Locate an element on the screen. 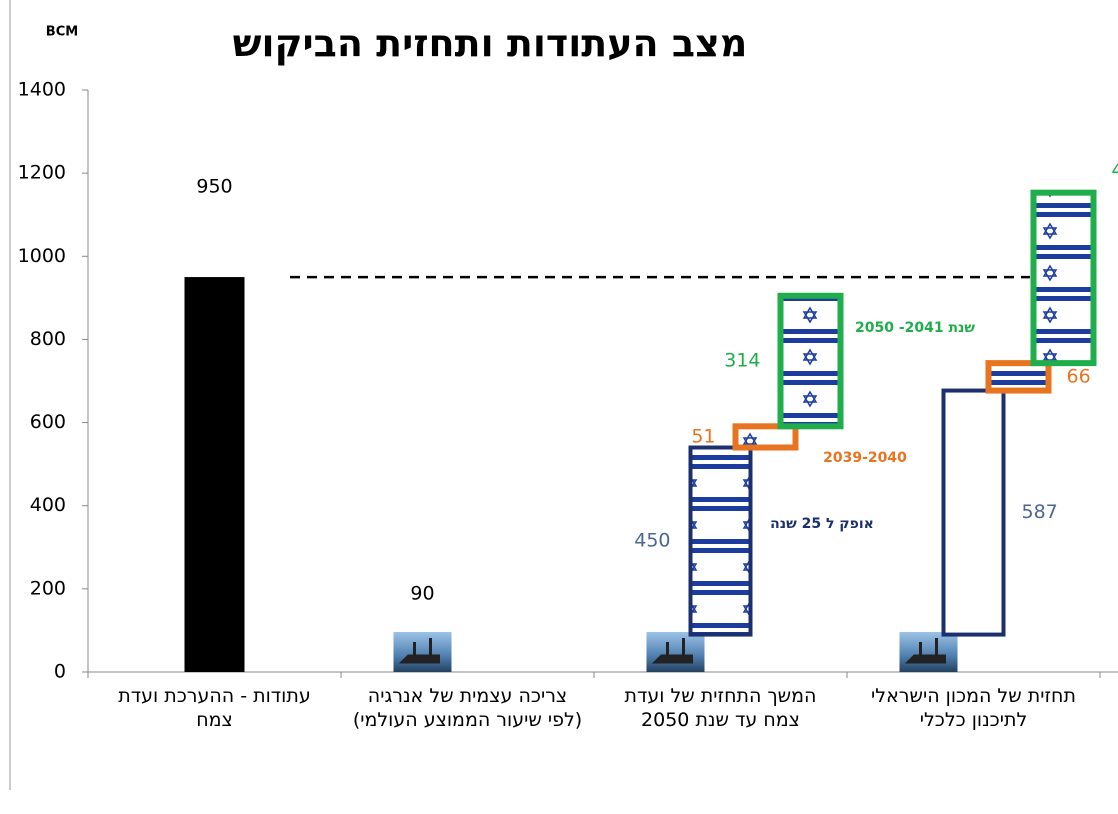  y-tick-label: 1400 is located at coordinates (42, 90).